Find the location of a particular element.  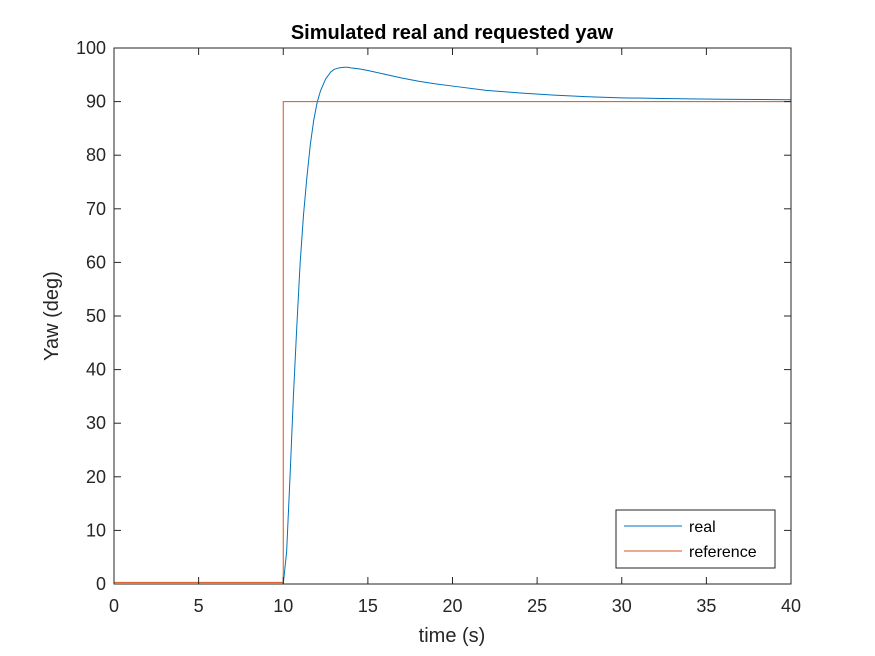

y-tick-label: 40 is located at coordinates (96, 370).